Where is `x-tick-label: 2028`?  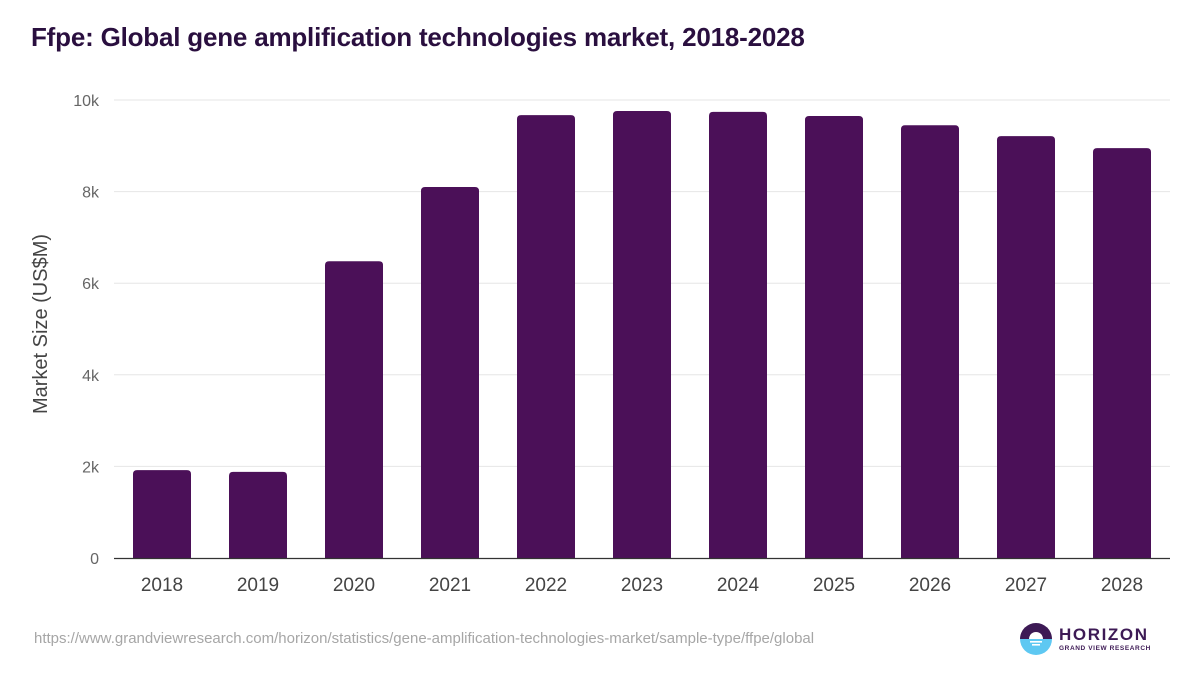
x-tick-label: 2028 is located at coordinates (1122, 585).